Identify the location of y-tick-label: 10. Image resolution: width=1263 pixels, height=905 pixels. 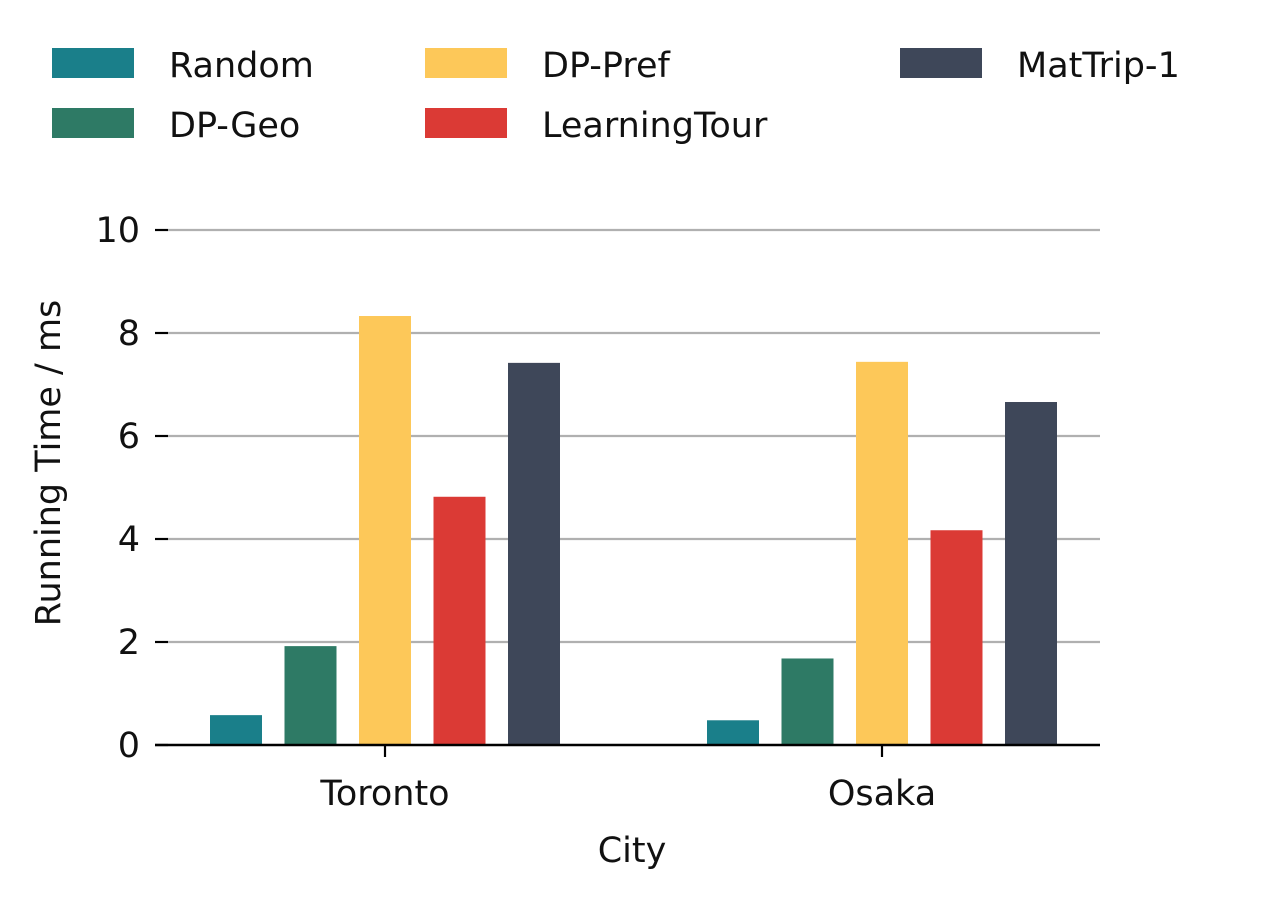
(117, 231).